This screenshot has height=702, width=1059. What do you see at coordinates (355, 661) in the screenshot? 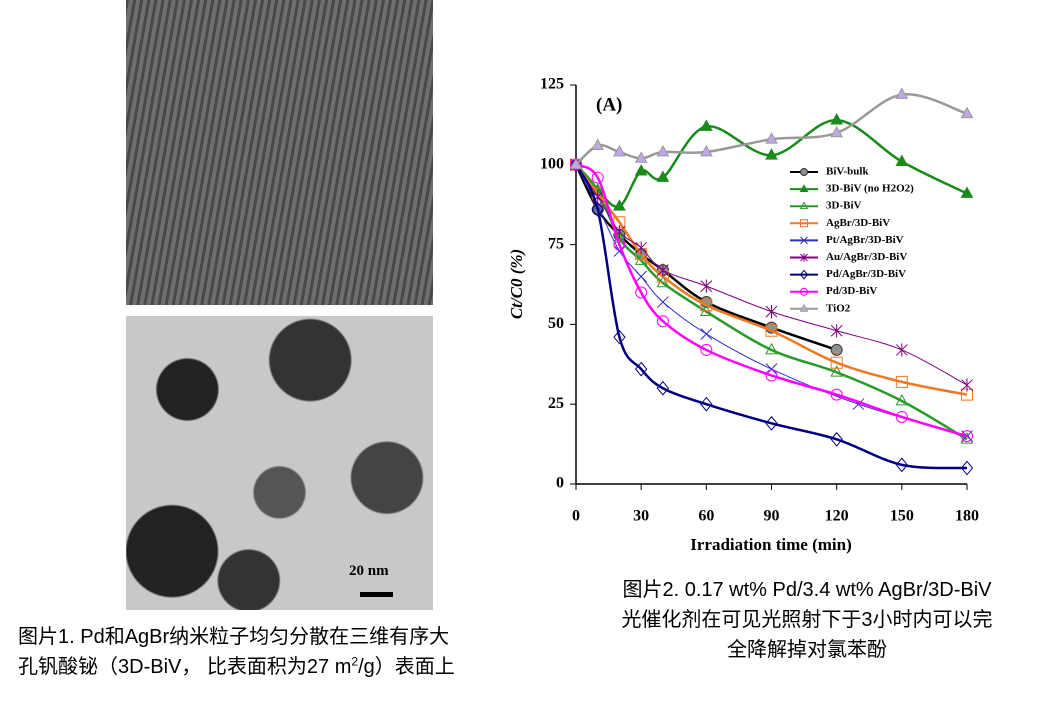
I see `caption-sup: 2` at bounding box center [355, 661].